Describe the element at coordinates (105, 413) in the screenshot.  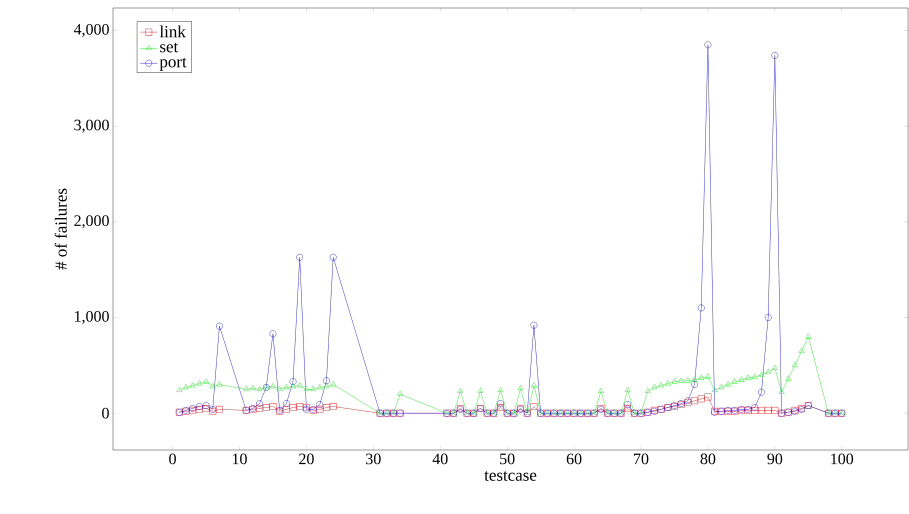
I see `y-tick-label: 0` at that location.